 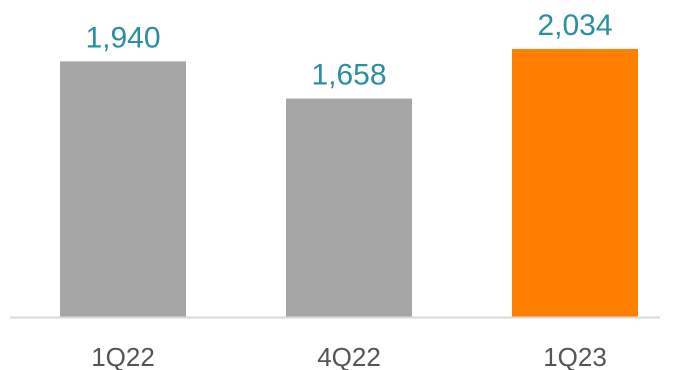 I want to click on x-tick-label-1q23: 1Q23, so click(x=575, y=356).